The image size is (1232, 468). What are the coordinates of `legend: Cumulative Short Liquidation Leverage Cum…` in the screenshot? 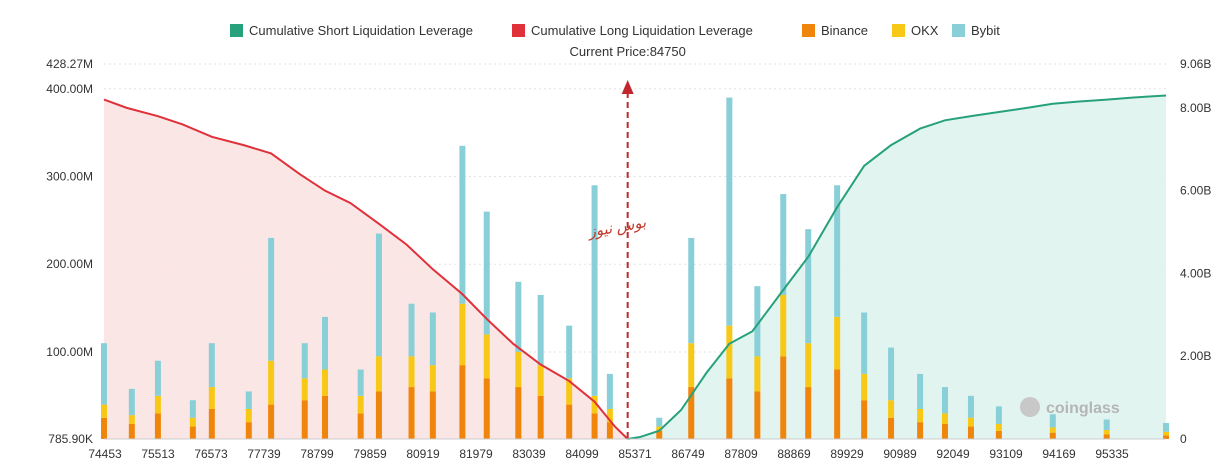 It's located at (615, 30).